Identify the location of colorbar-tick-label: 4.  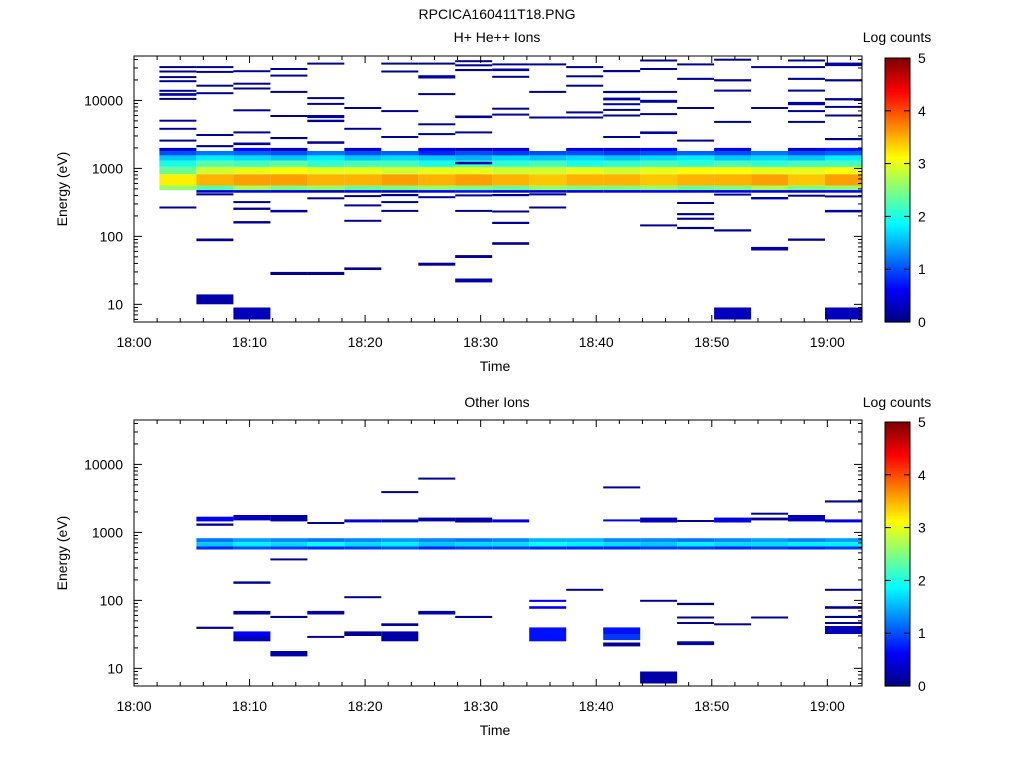
(922, 111).